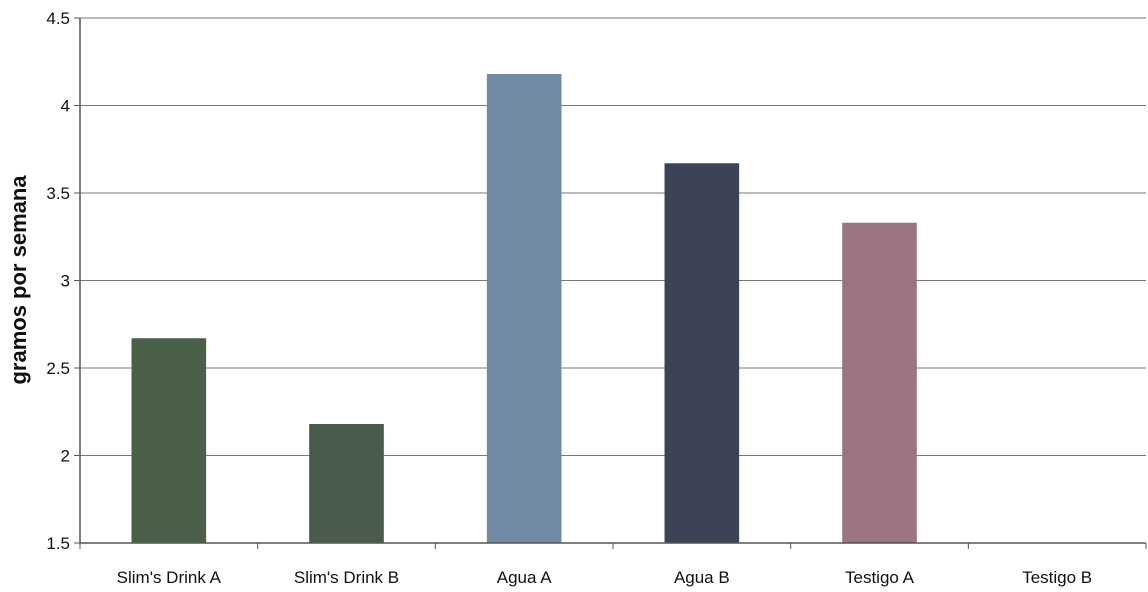  I want to click on y-tick-labels: 1.5 2 2.5 3 3.5 4 4.5, so click(63, 281).